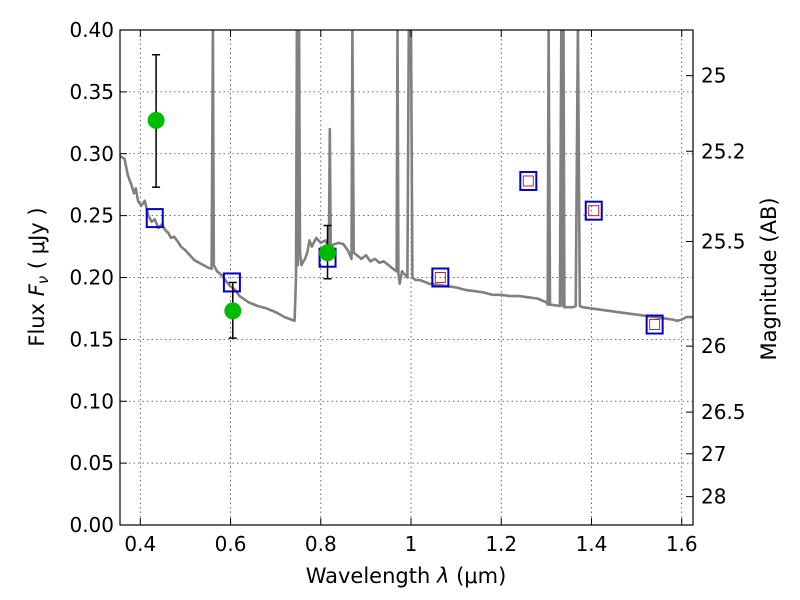 This screenshot has width=800, height=600. Describe the element at coordinates (713, 346) in the screenshot. I see `y2-tick-label: 26` at that location.